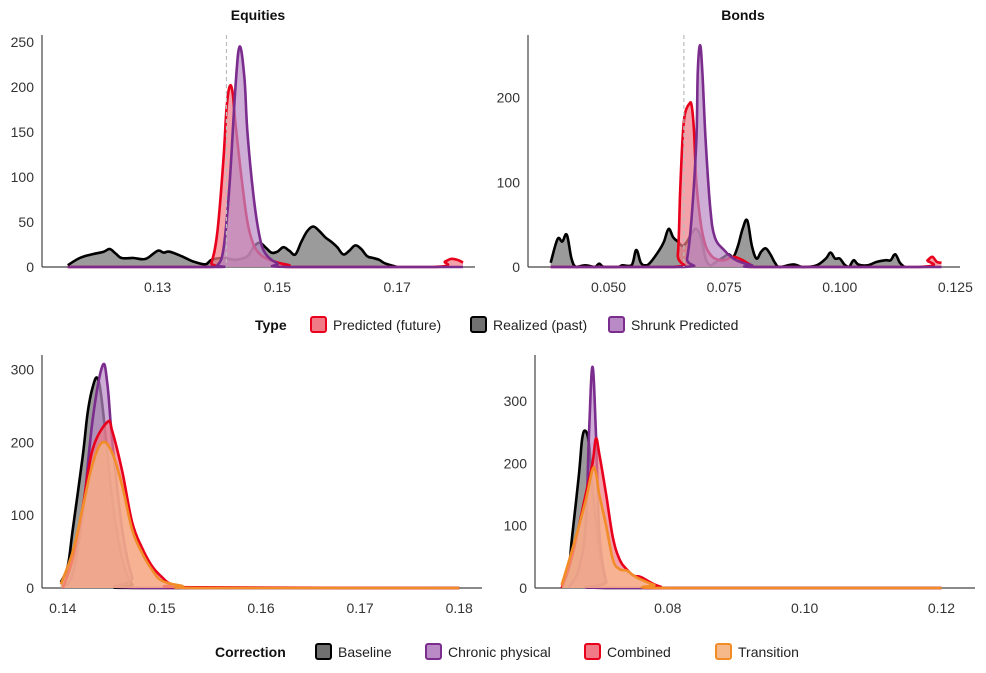  What do you see at coordinates (459, 608) in the screenshot?
I see `x-tick-label: 0.18` at bounding box center [459, 608].